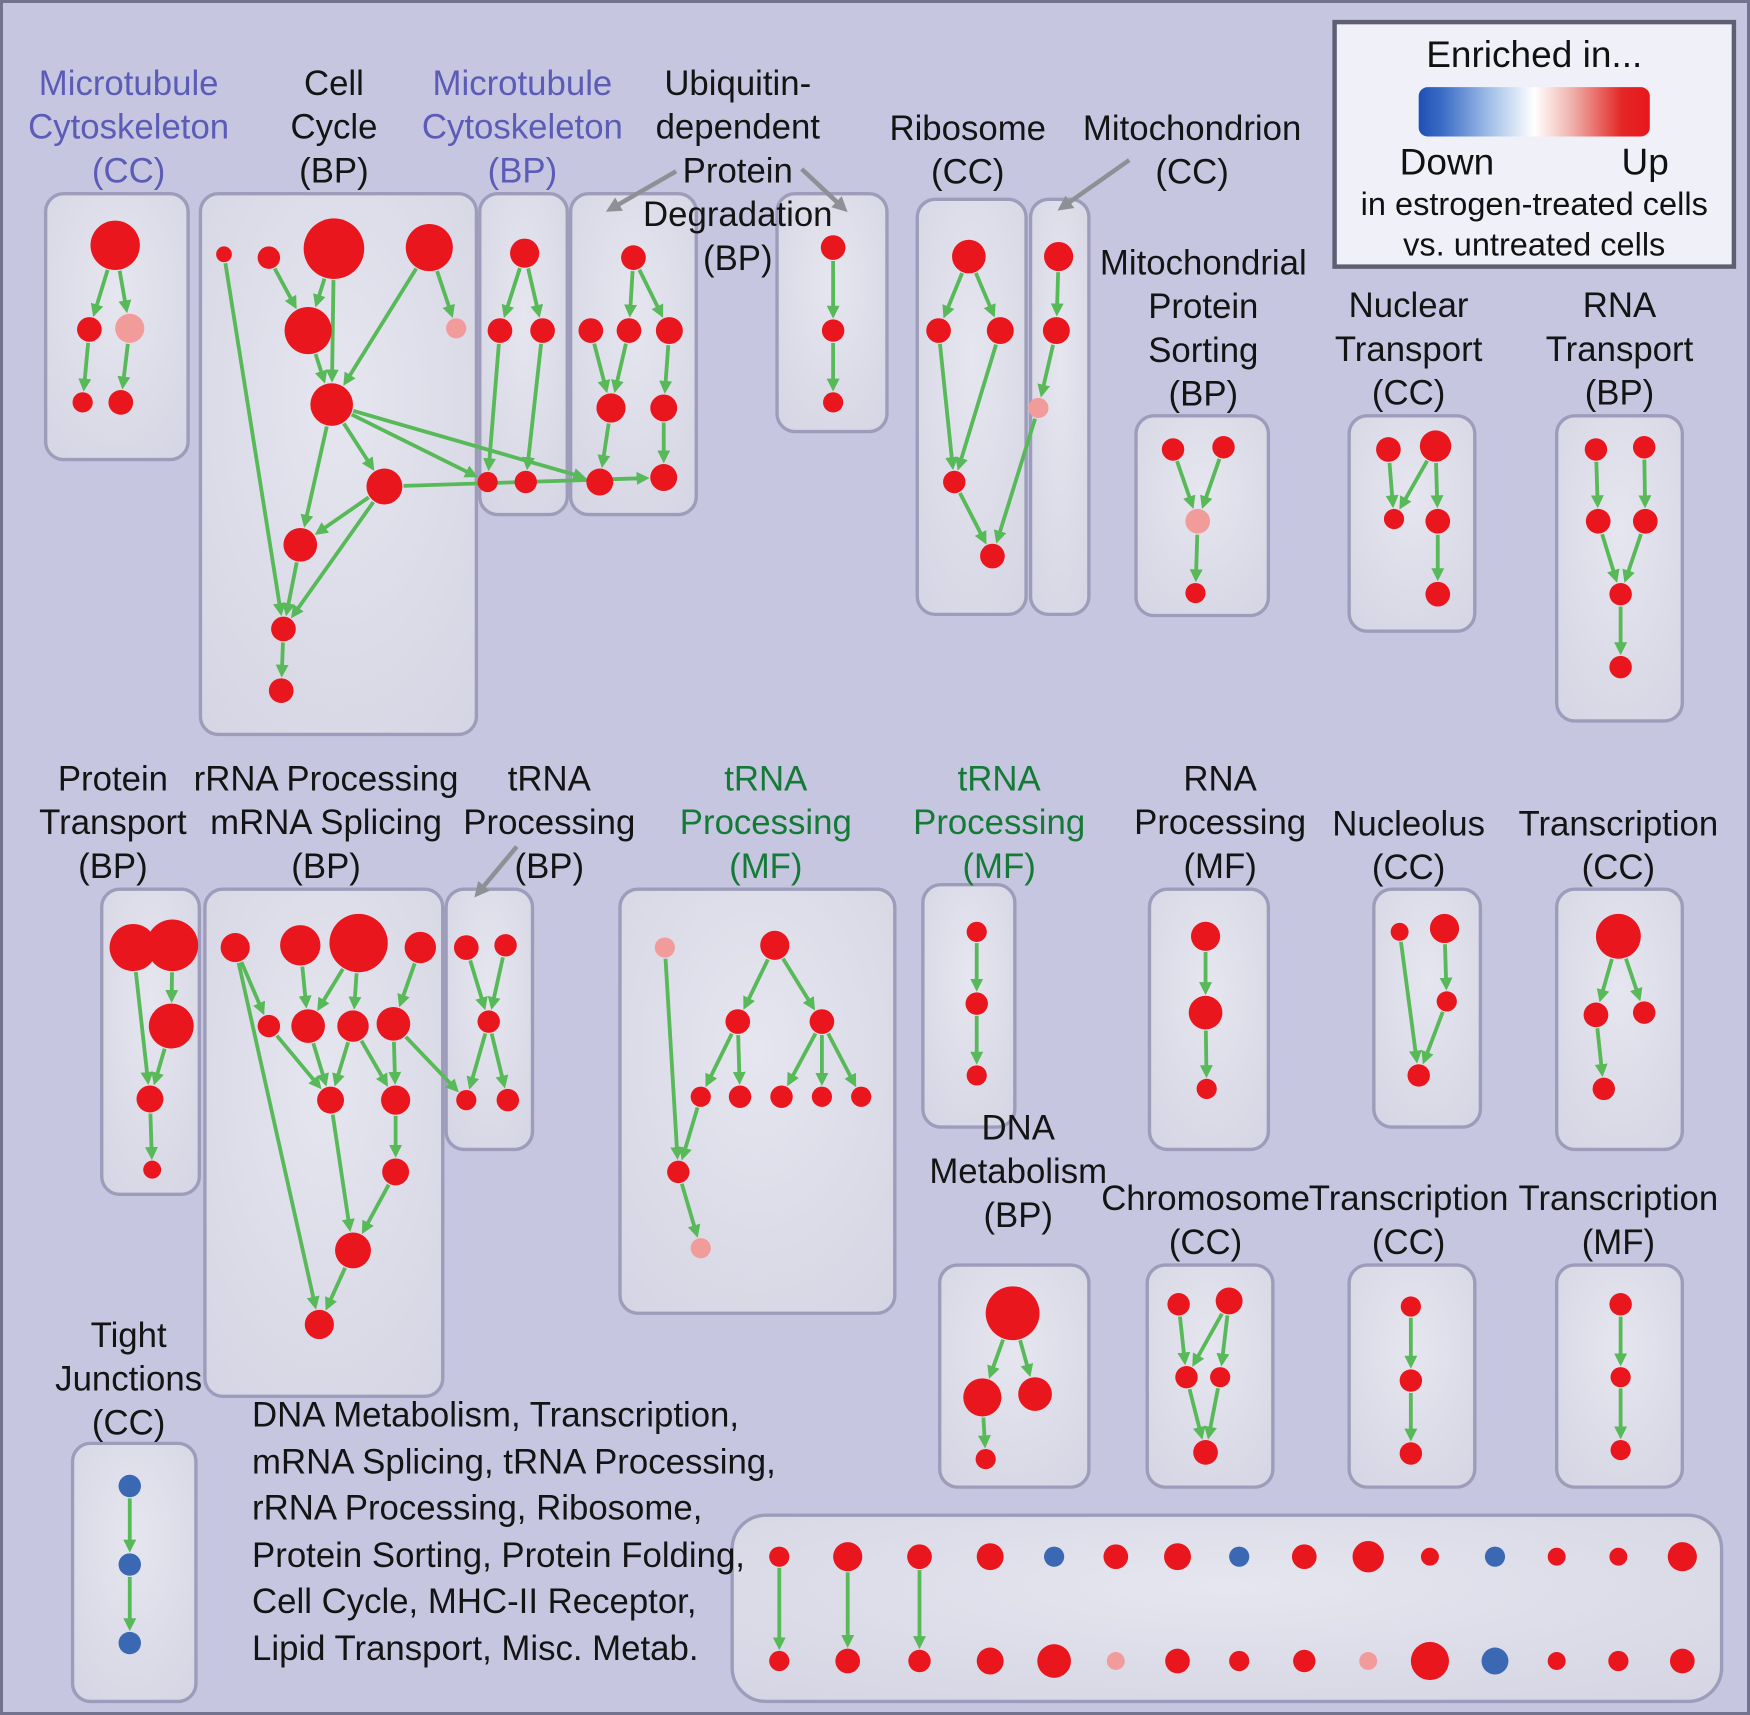  Describe the element at coordinates (338, 464) in the screenshot. I see `cluster-box-cell-cycle` at that location.